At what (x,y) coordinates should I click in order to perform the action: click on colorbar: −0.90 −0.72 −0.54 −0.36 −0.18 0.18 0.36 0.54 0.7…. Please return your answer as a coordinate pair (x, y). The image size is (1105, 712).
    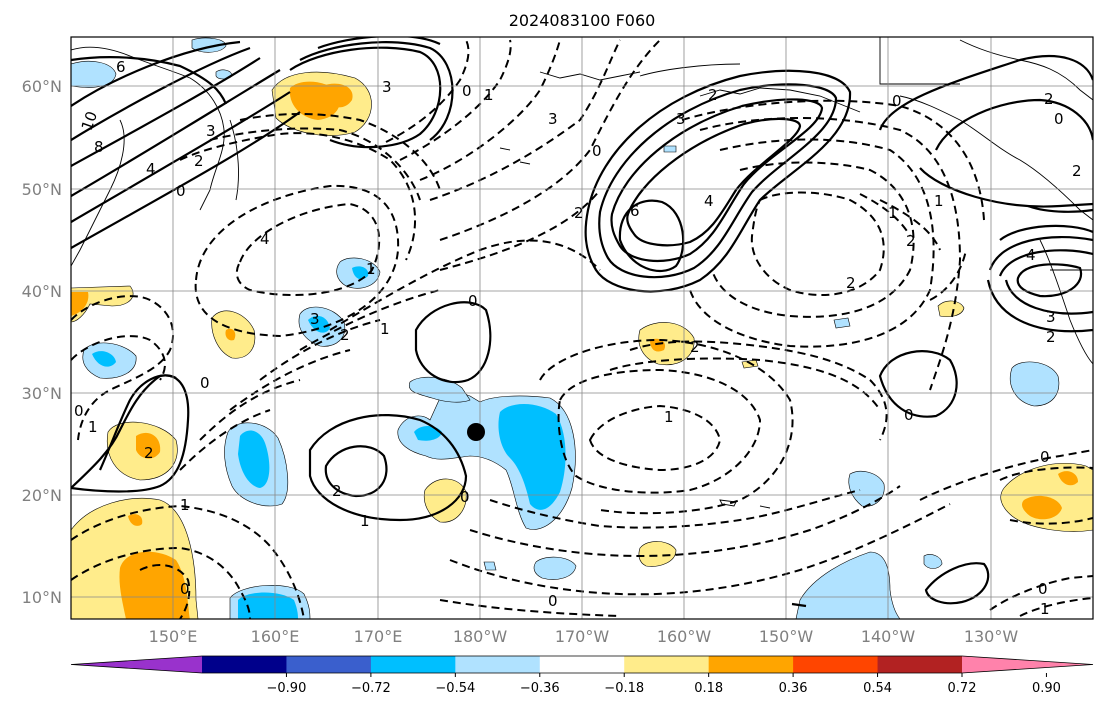
    Looking at the image, I should click on (582, 675).